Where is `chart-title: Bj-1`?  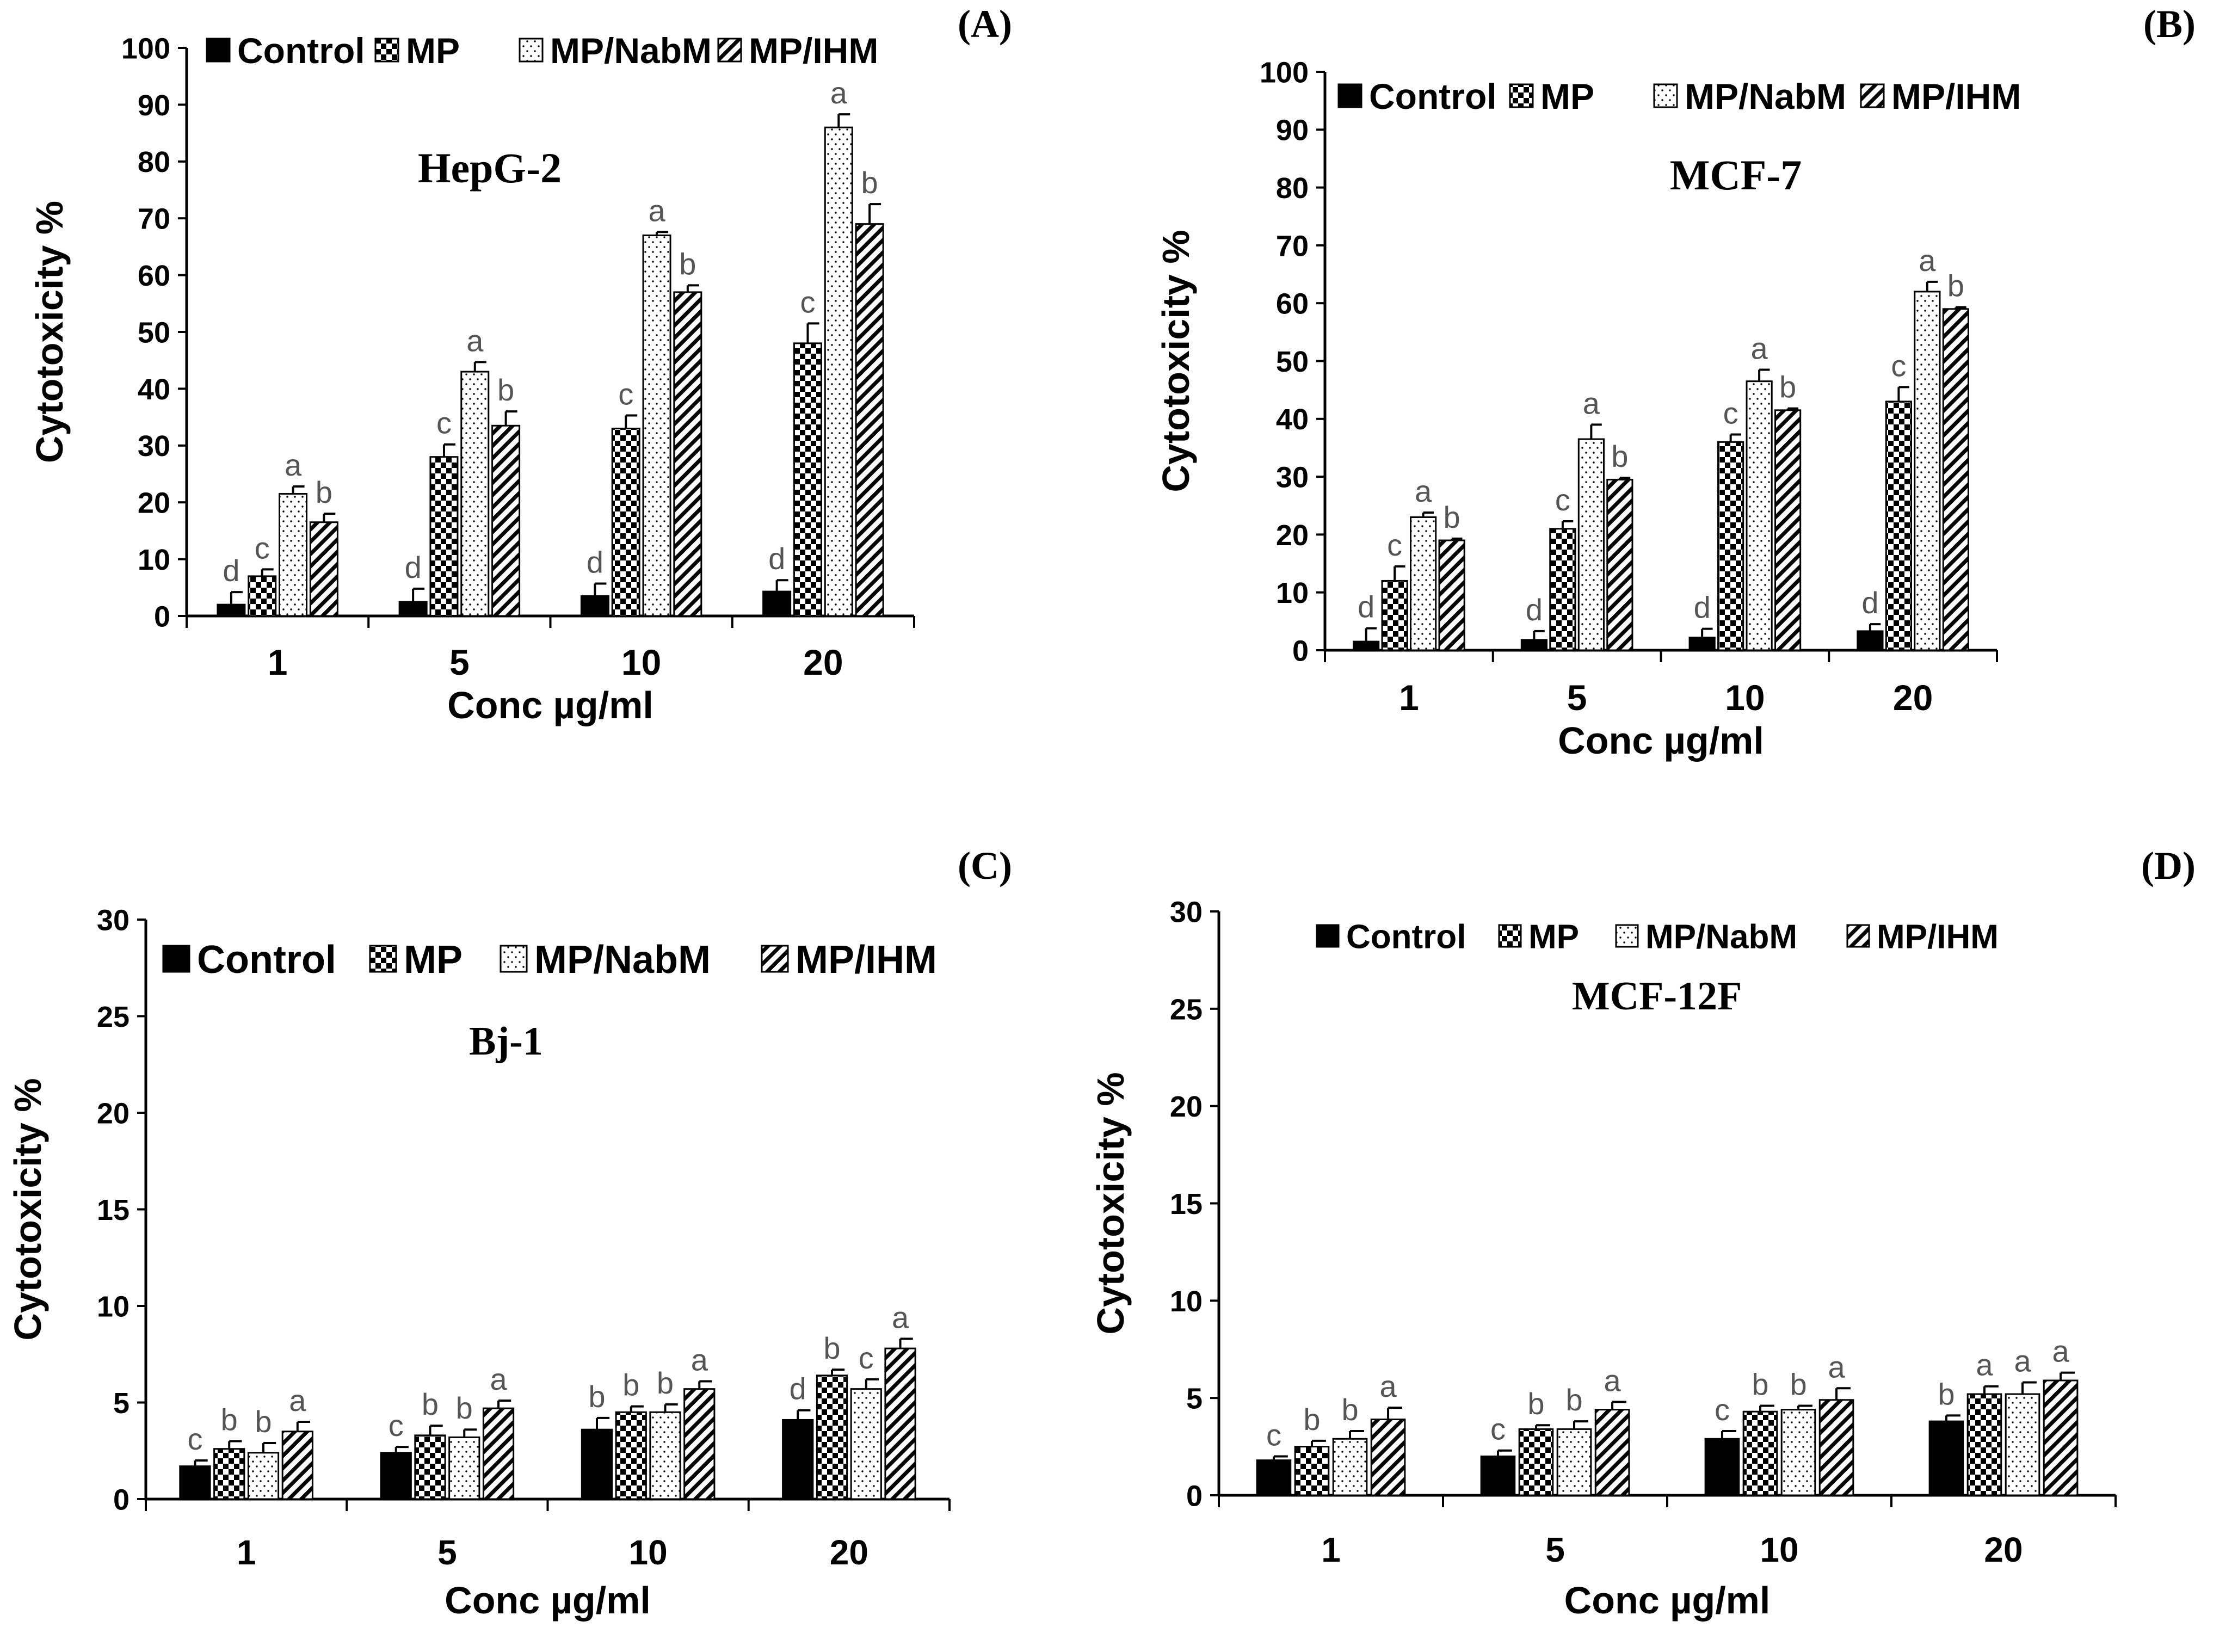 chart-title: Bj-1 is located at coordinates (506, 1041).